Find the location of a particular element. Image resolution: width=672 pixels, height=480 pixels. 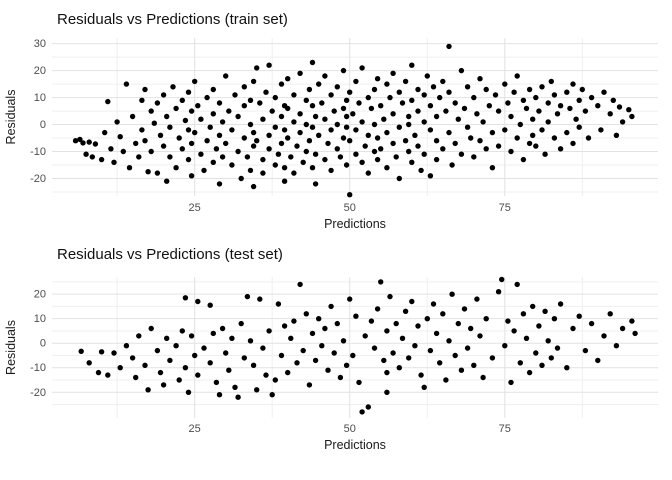

plot-title-test: Residuals vs Predictions (test set) is located at coordinates (170, 254).